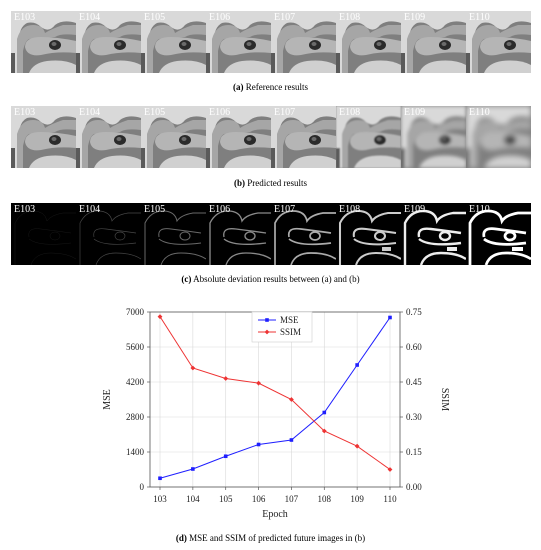 This screenshot has width=541, height=550. Describe the element at coordinates (186, 279) in the screenshot. I see `caption-c-tag: (c)` at that location.